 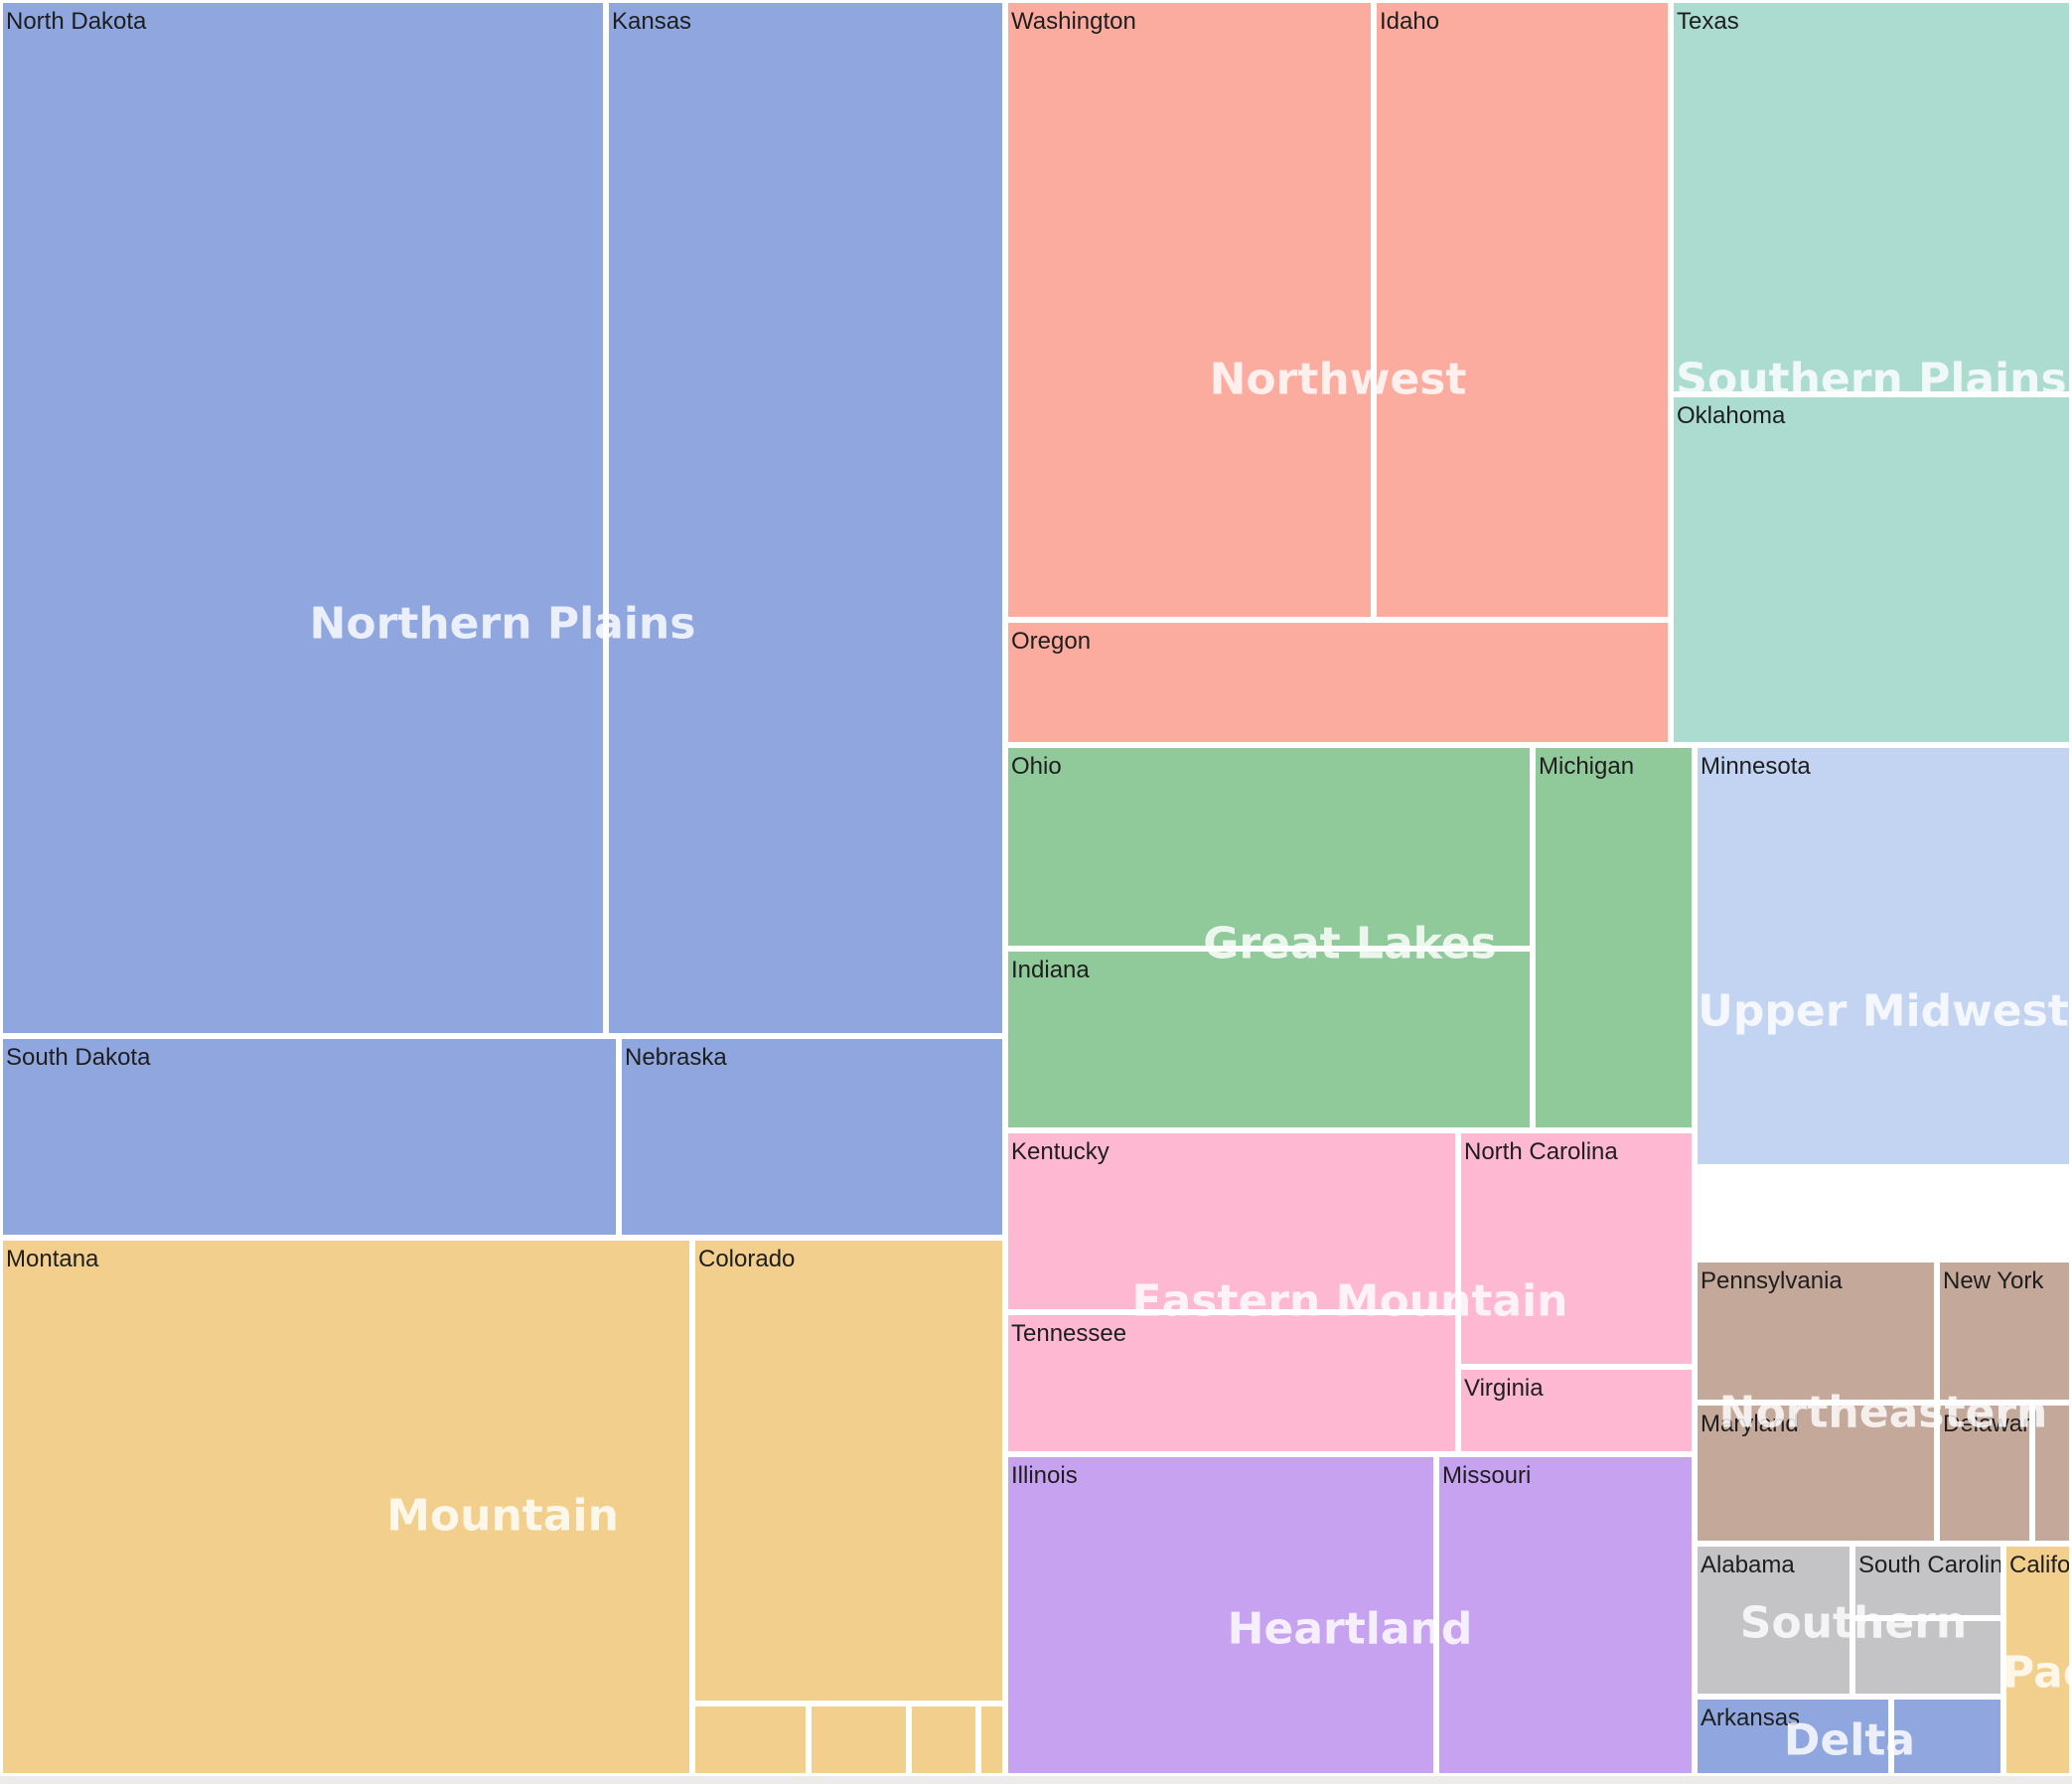 I want to click on tile-washington: Washington, so click(x=1190, y=310).